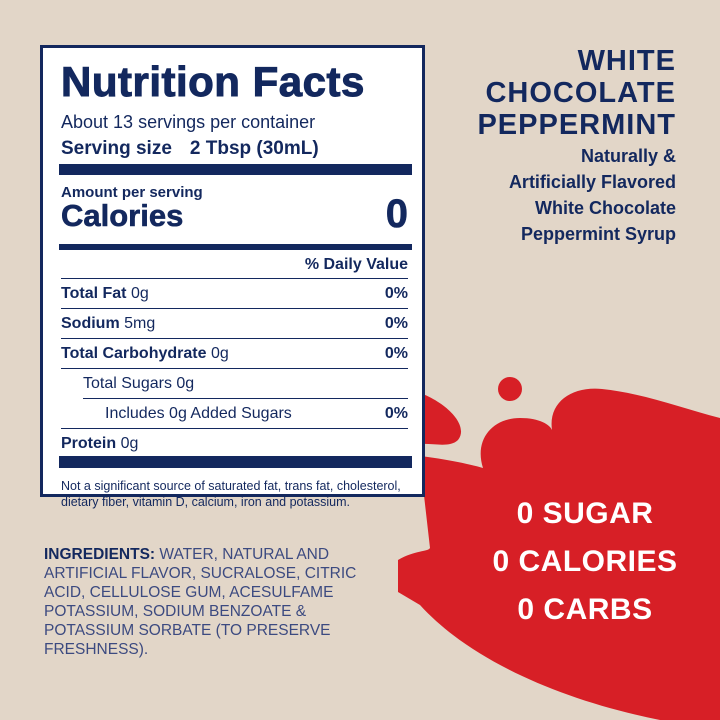 The height and width of the screenshot is (720, 720). What do you see at coordinates (628, 156) in the screenshot?
I see `product-desc-line: Naturally &` at bounding box center [628, 156].